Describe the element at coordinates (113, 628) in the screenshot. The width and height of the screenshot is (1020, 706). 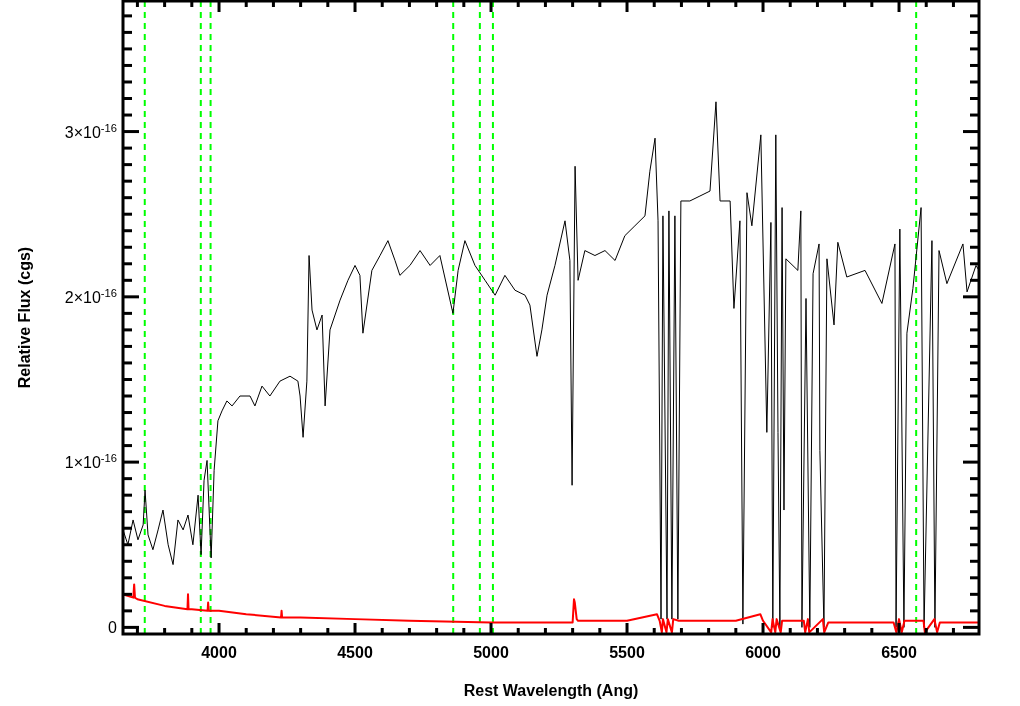
I see `y-tick-label: 0` at that location.